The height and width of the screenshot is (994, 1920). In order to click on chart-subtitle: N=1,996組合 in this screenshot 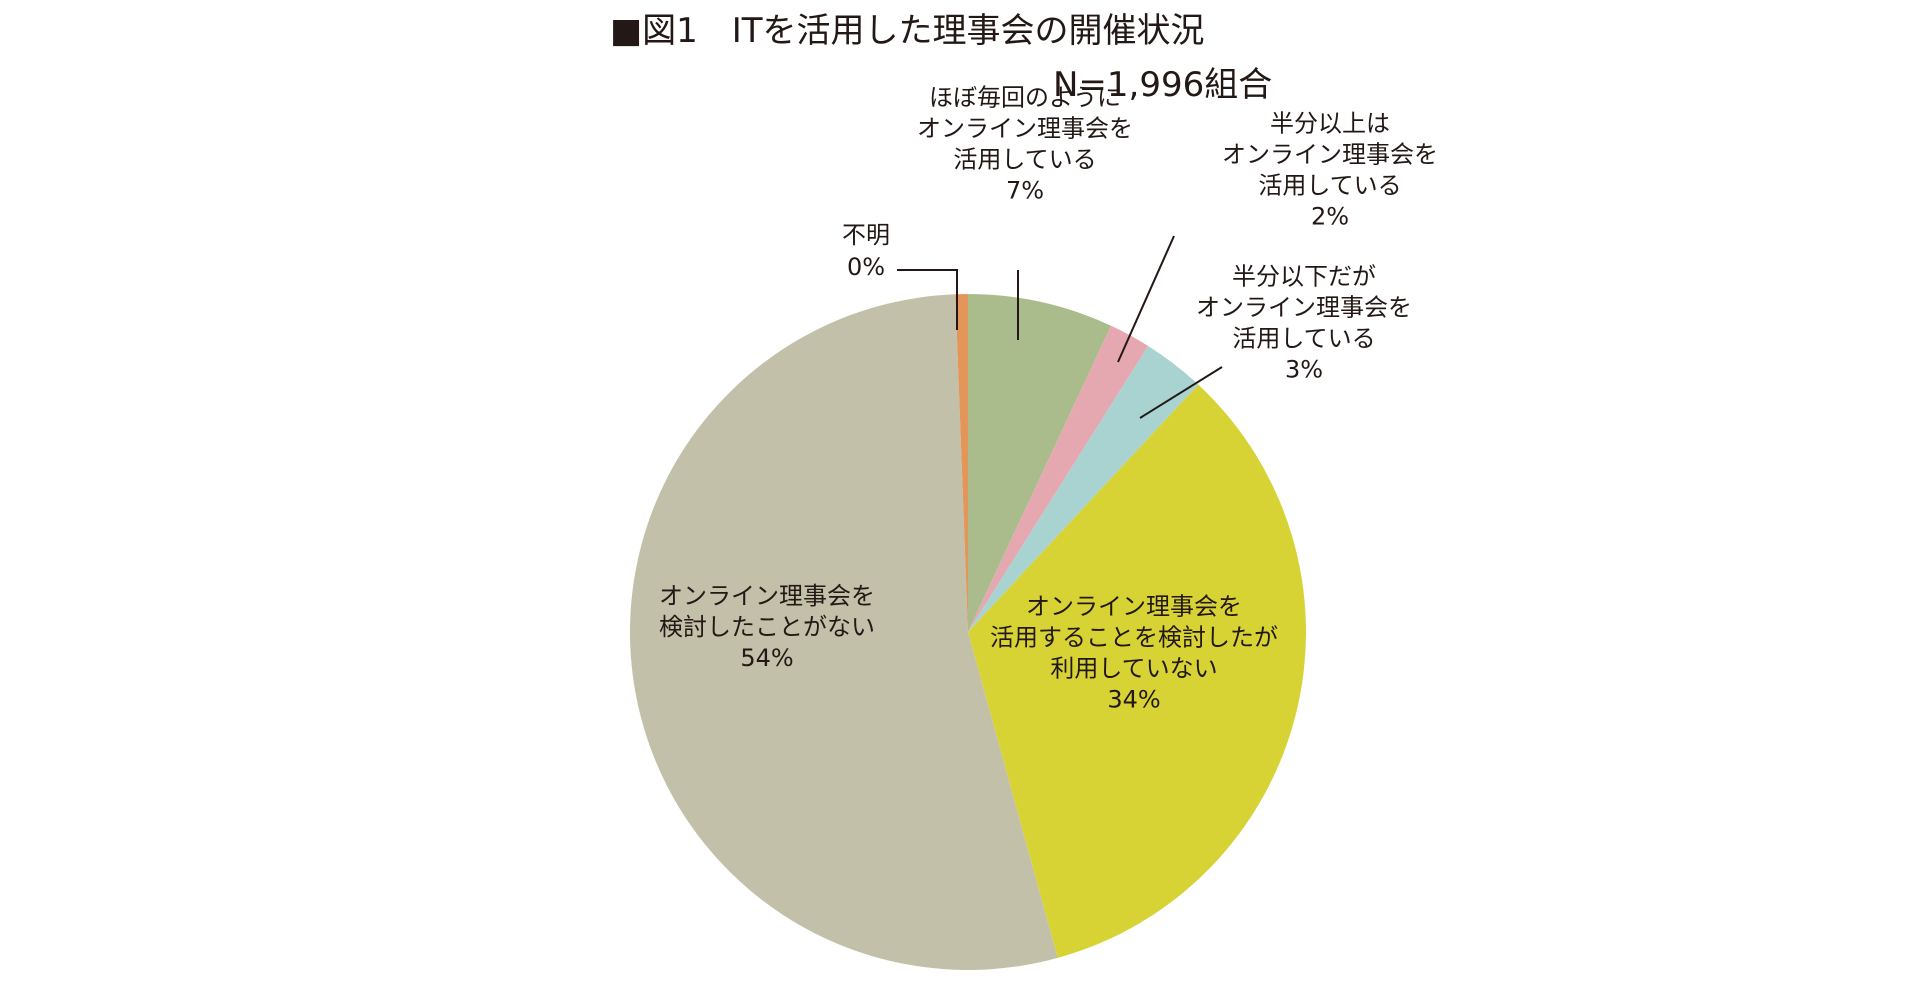, I will do `click(1162, 85)`.